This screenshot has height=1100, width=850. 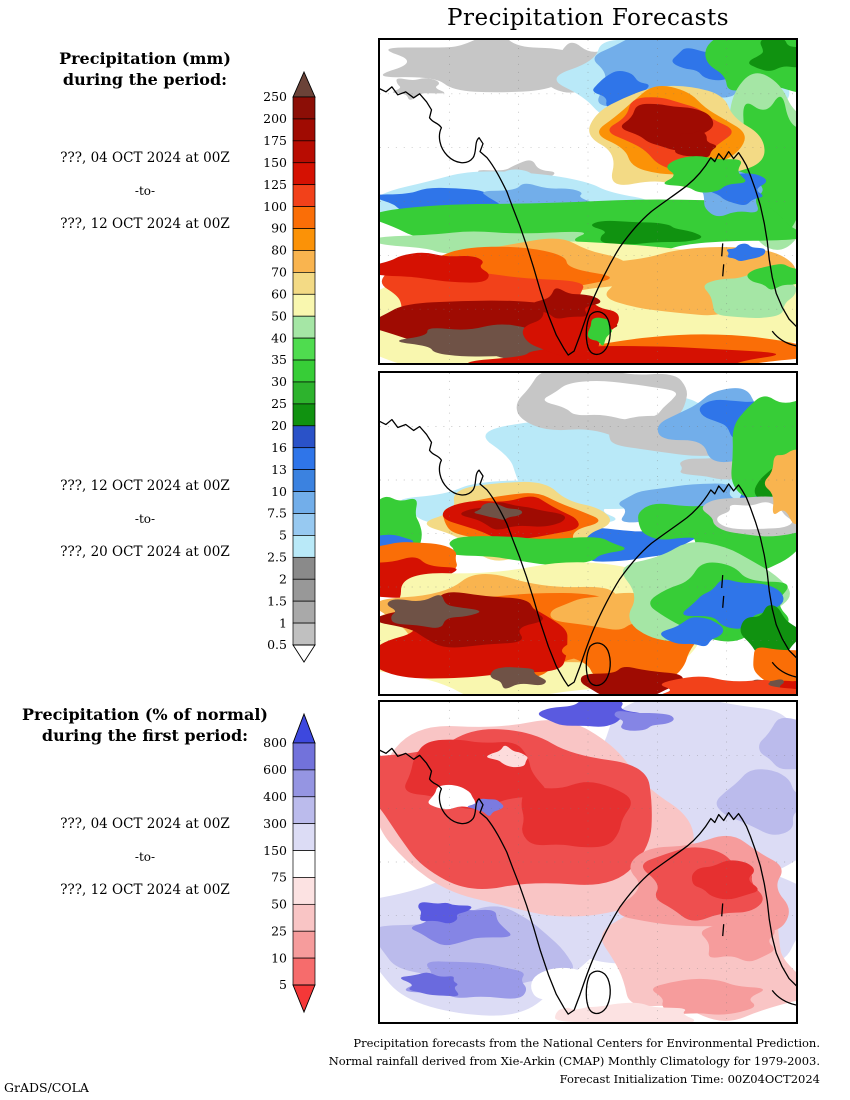 What do you see at coordinates (277, 513) in the screenshot?
I see `colorbar-tick-label: 7.5` at bounding box center [277, 513].